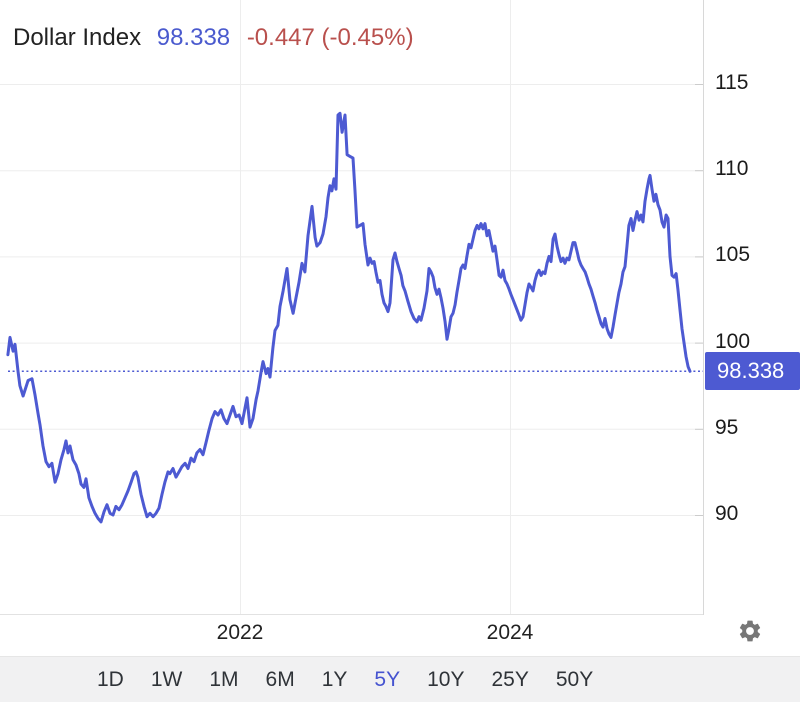  What do you see at coordinates (574, 679) in the screenshot?
I see `timeframe-button-50y: 50Y` at bounding box center [574, 679].